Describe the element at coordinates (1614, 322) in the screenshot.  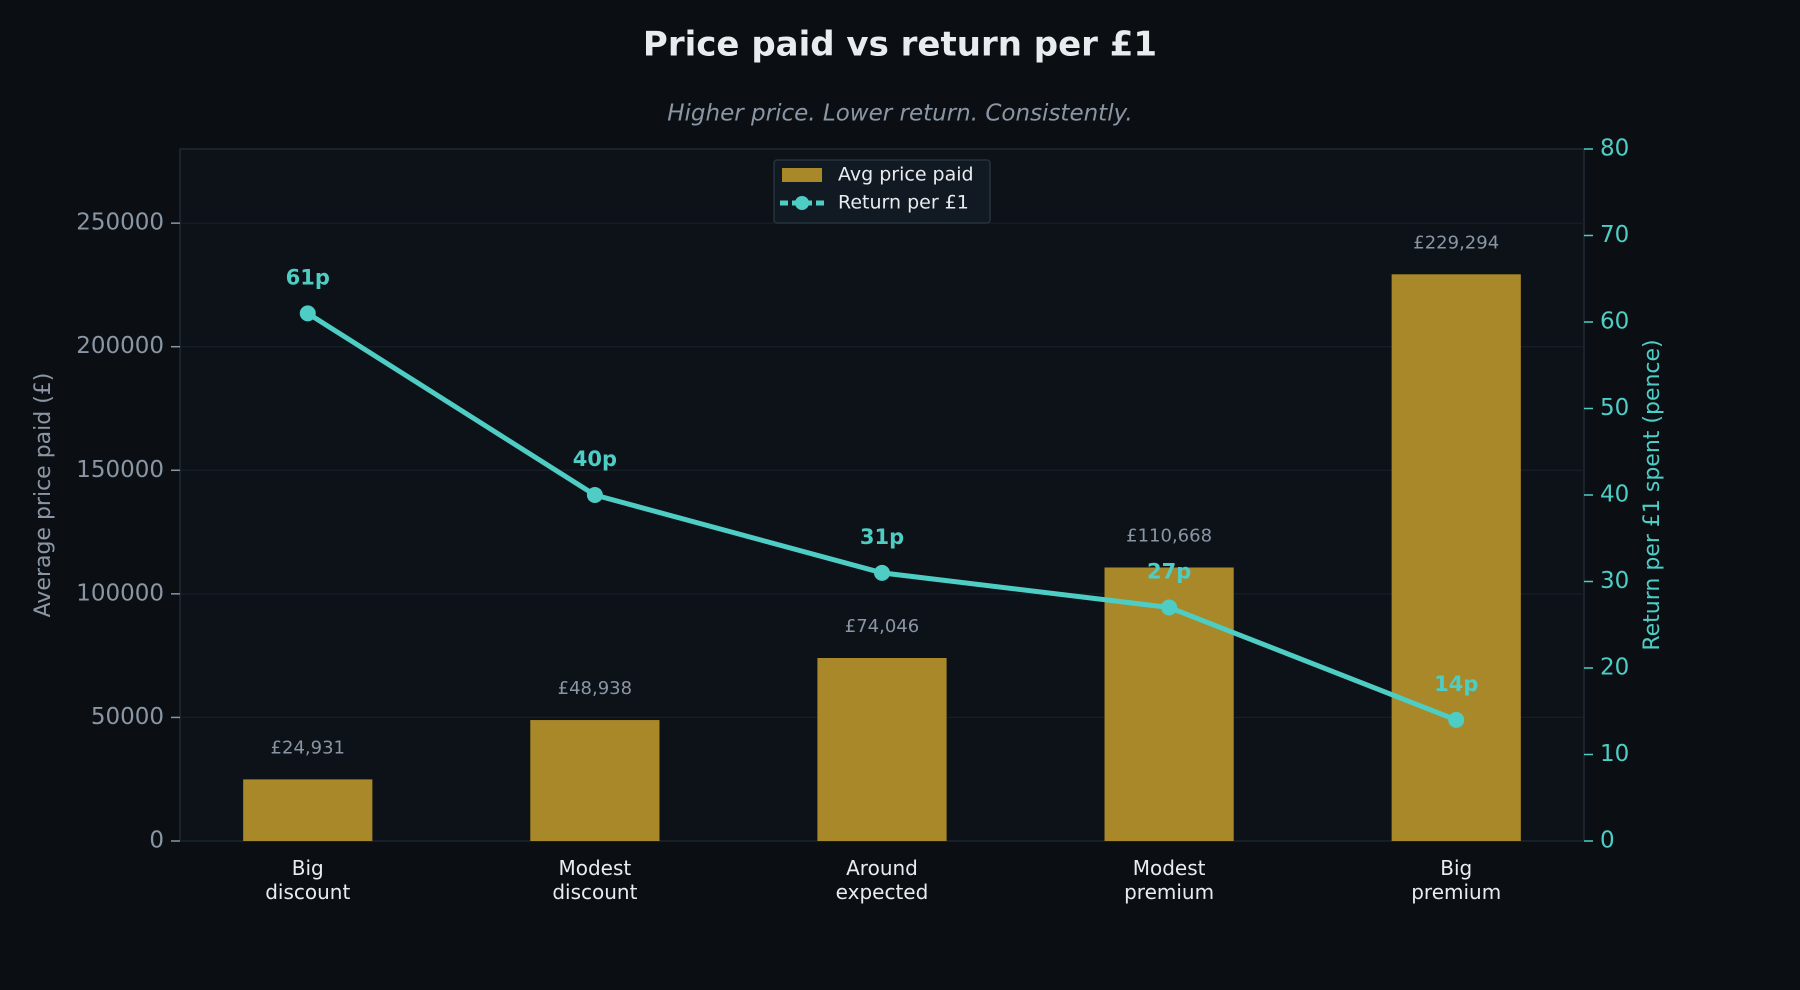
I see `y2-tick-label: 60` at that location.